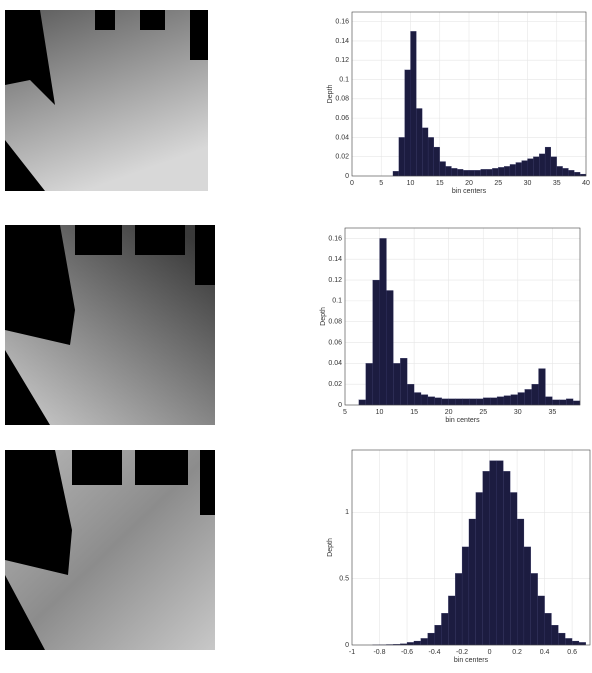 Image resolution: width=592 pixels, height=673 pixels. What do you see at coordinates (379, 652) in the screenshot?
I see `x-tick-label: -0.8` at bounding box center [379, 652].